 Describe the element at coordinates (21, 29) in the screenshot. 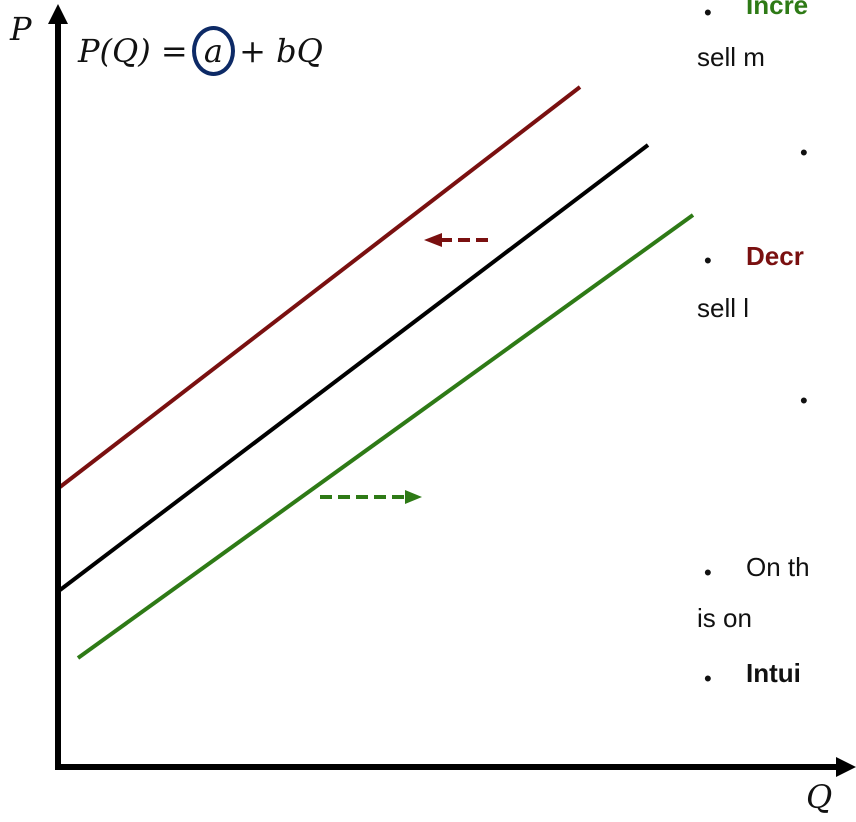

I see `y-axis-label: P` at that location.